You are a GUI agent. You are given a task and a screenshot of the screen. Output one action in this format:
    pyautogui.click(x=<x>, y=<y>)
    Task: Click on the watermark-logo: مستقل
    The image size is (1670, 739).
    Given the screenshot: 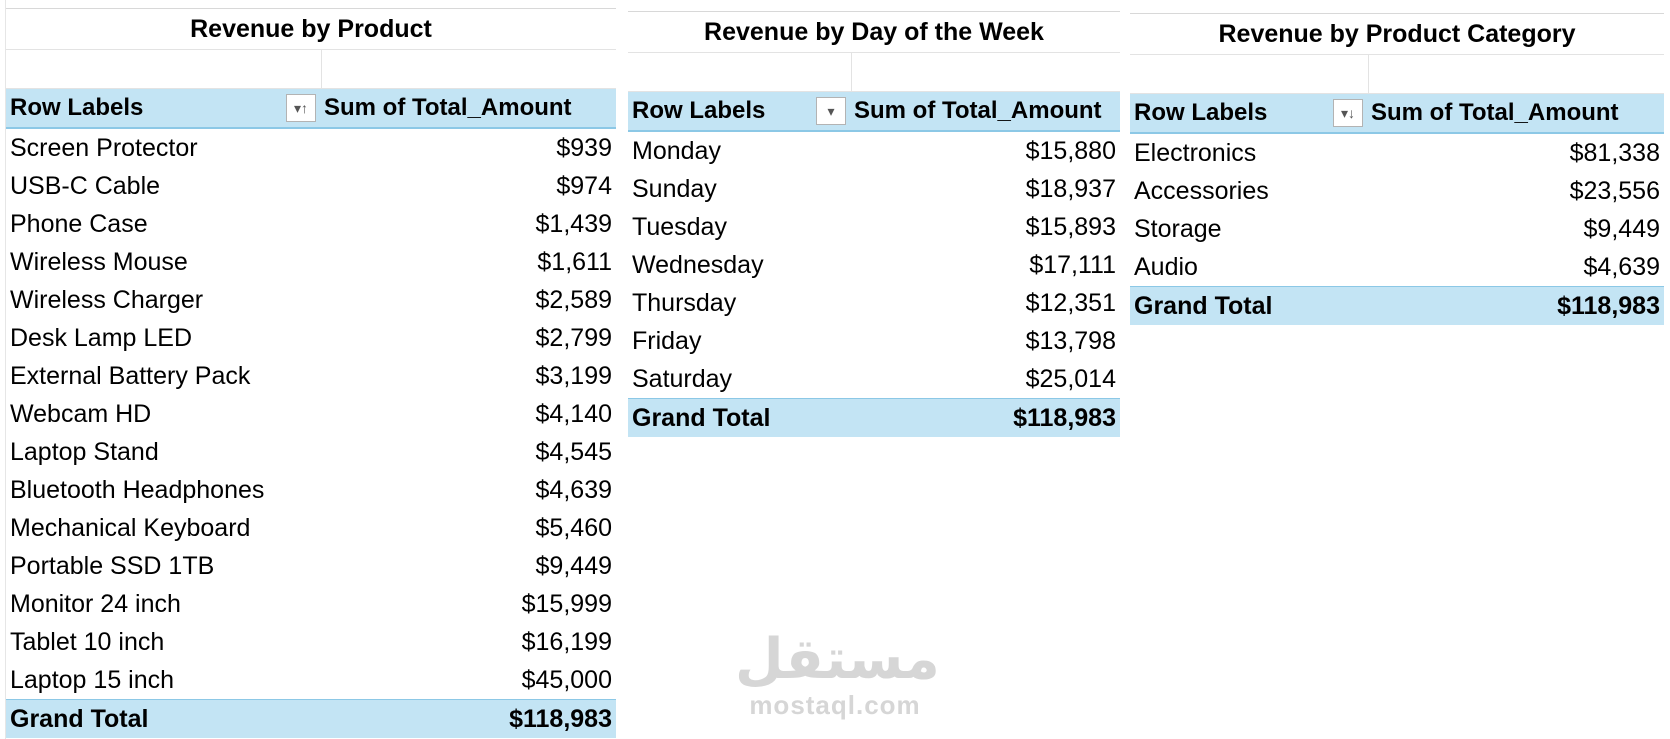 What is the action you would take?
    pyautogui.click(x=837, y=659)
    